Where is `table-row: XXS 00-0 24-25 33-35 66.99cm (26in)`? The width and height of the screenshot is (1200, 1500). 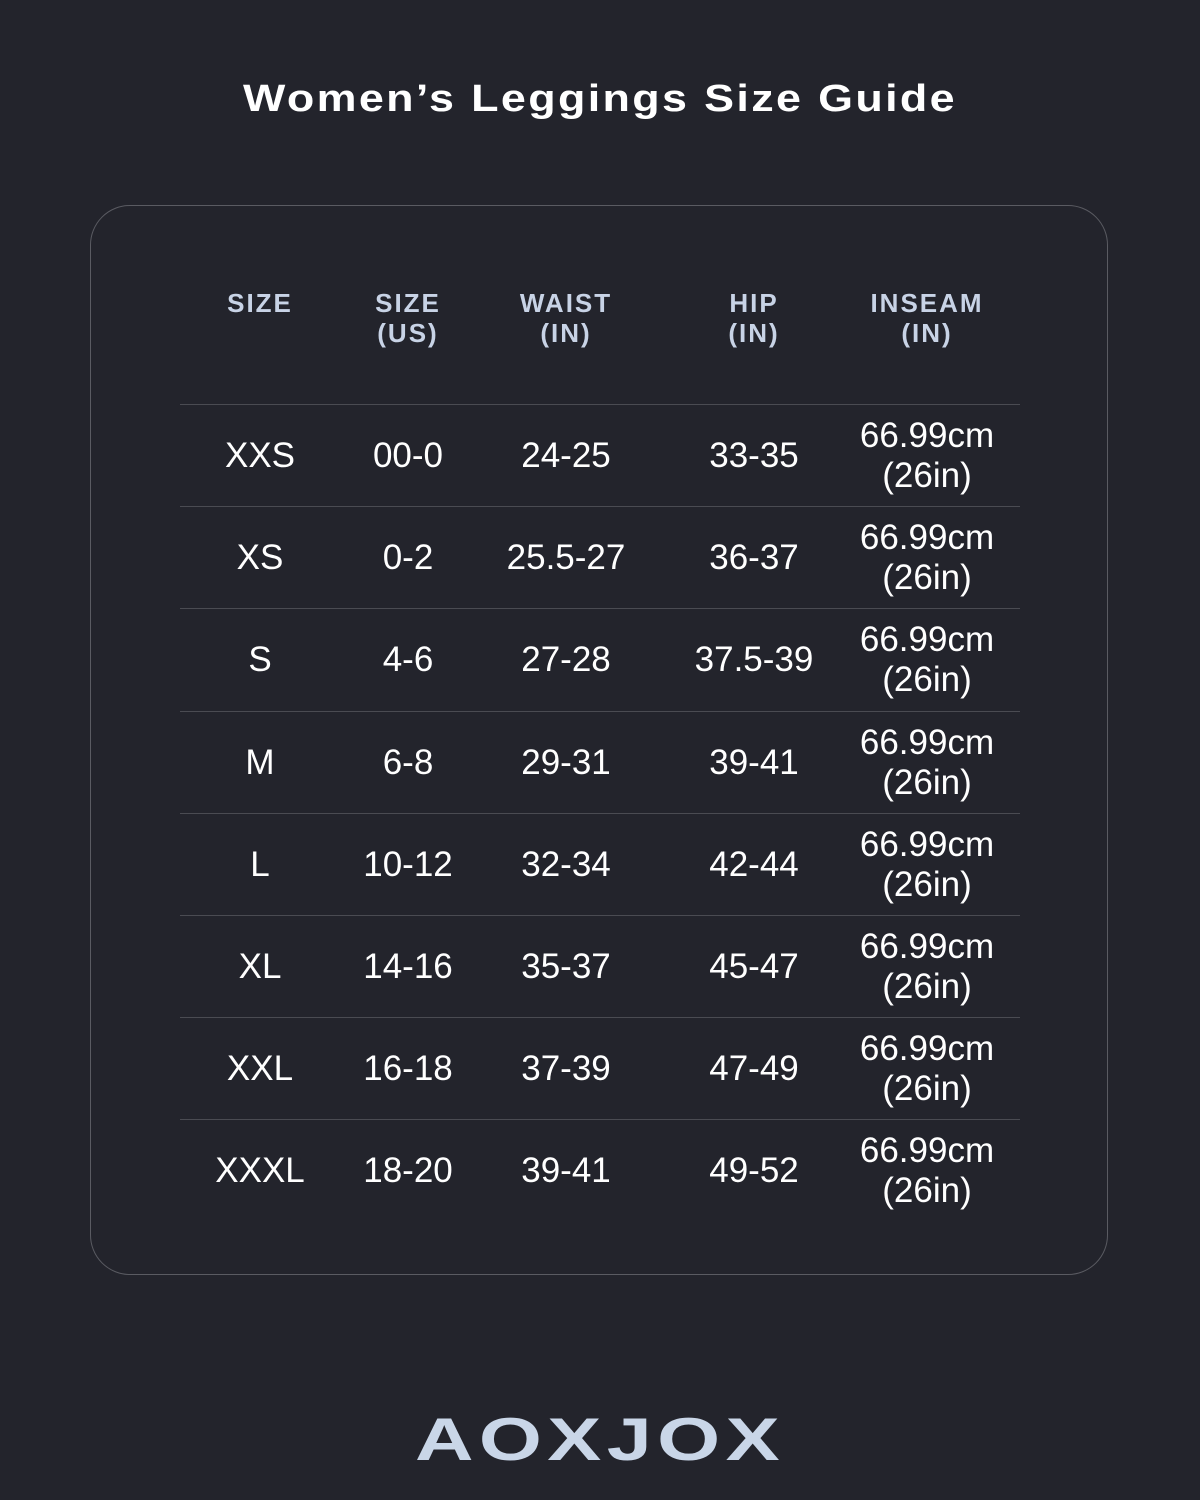 table-row: XXS 00-0 24-25 33-35 66.99cm (26in) is located at coordinates (600, 455).